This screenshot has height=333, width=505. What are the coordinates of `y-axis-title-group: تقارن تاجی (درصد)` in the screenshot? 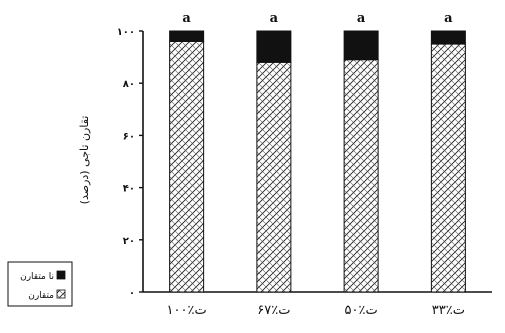 It's located at (84, 160).